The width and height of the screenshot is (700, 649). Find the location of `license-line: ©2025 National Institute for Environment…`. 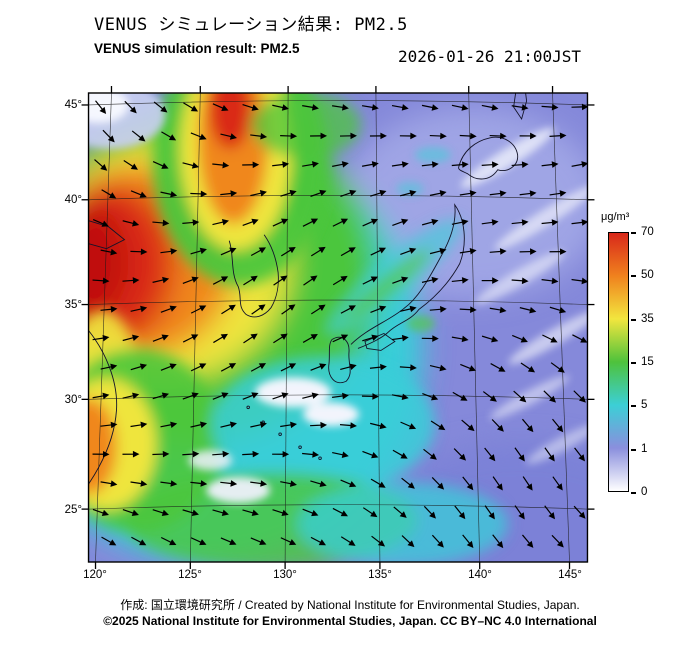

license-line: ©2025 National Institute for Environment… is located at coordinates (350, 621).